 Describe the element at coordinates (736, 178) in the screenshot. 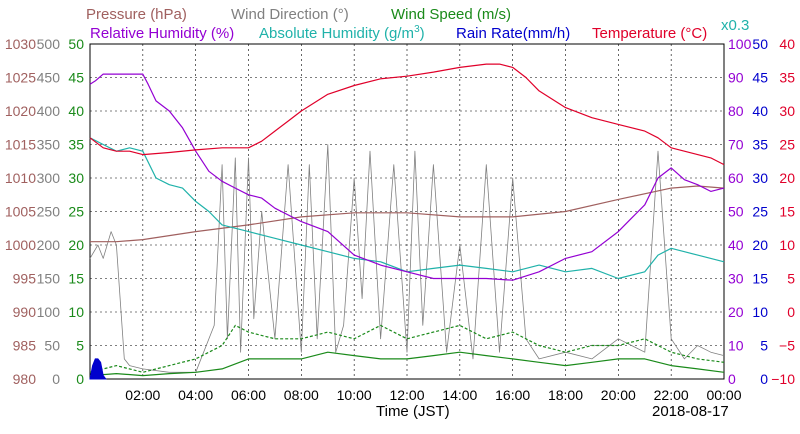

I see `humidity-tick-label: 60` at that location.